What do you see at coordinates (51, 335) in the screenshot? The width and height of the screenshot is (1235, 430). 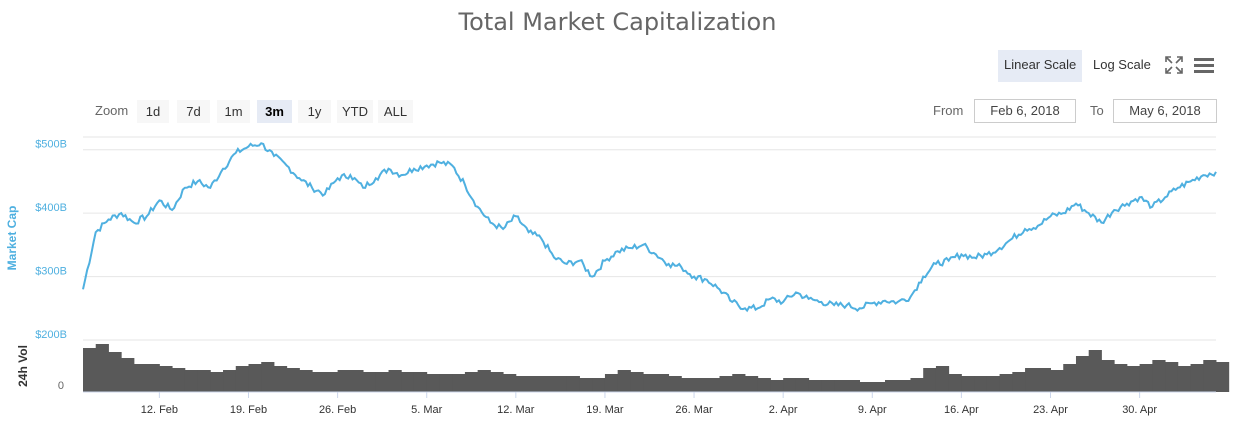 I see `y-tick-label: $200B` at bounding box center [51, 335].